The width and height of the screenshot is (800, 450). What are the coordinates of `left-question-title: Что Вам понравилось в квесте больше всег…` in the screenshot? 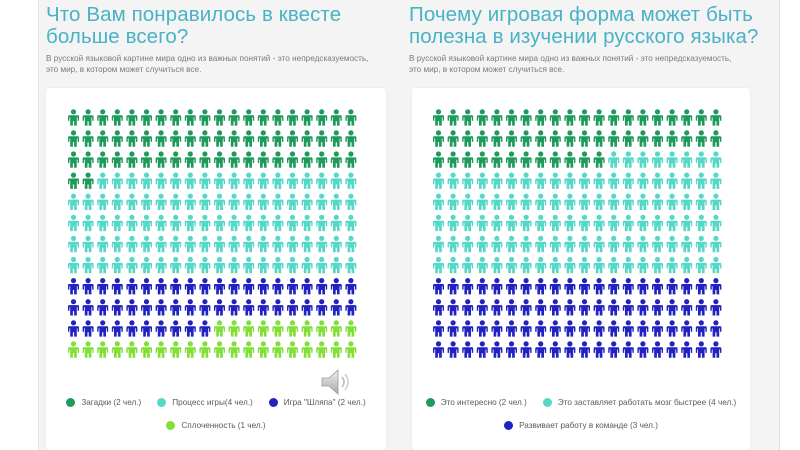 It's located at (194, 25).